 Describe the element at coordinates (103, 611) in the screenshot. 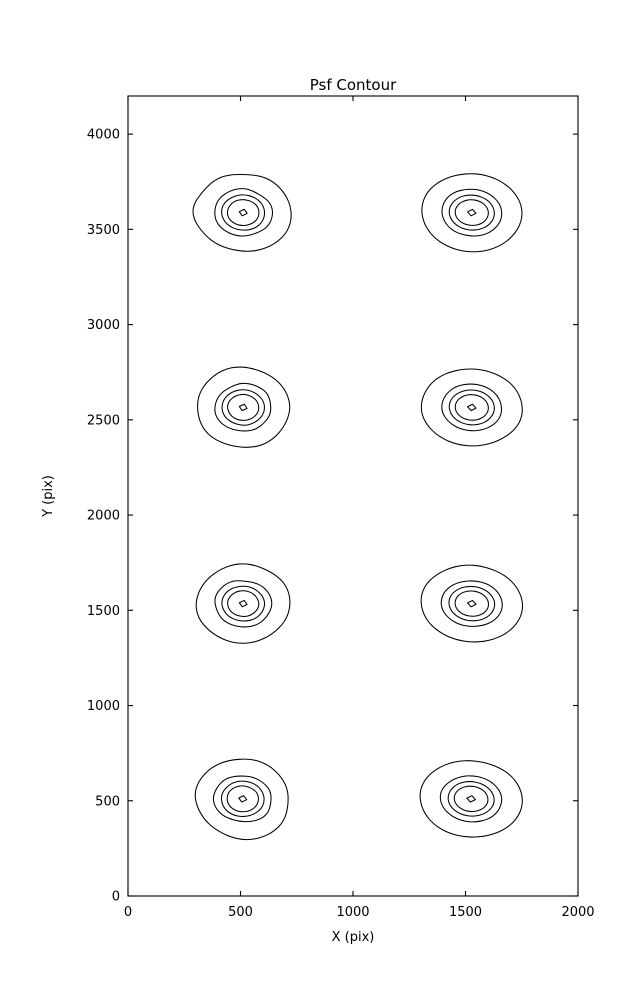

I see `y-tick-label: 1500` at that location.